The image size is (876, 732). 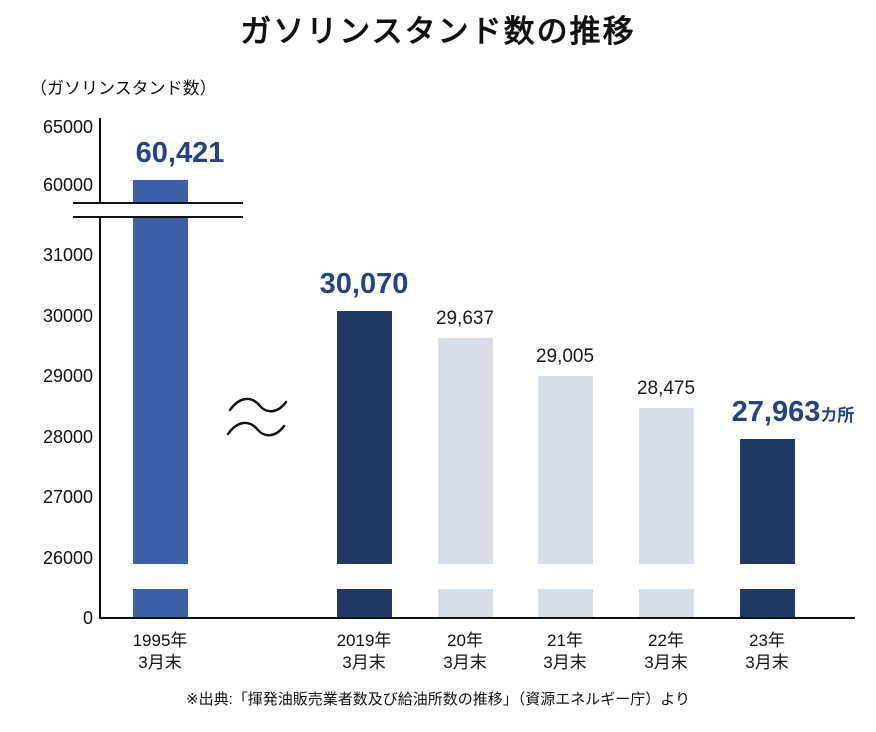 What do you see at coordinates (767, 640) in the screenshot?
I see `x-category-label-line1: 23年` at bounding box center [767, 640].